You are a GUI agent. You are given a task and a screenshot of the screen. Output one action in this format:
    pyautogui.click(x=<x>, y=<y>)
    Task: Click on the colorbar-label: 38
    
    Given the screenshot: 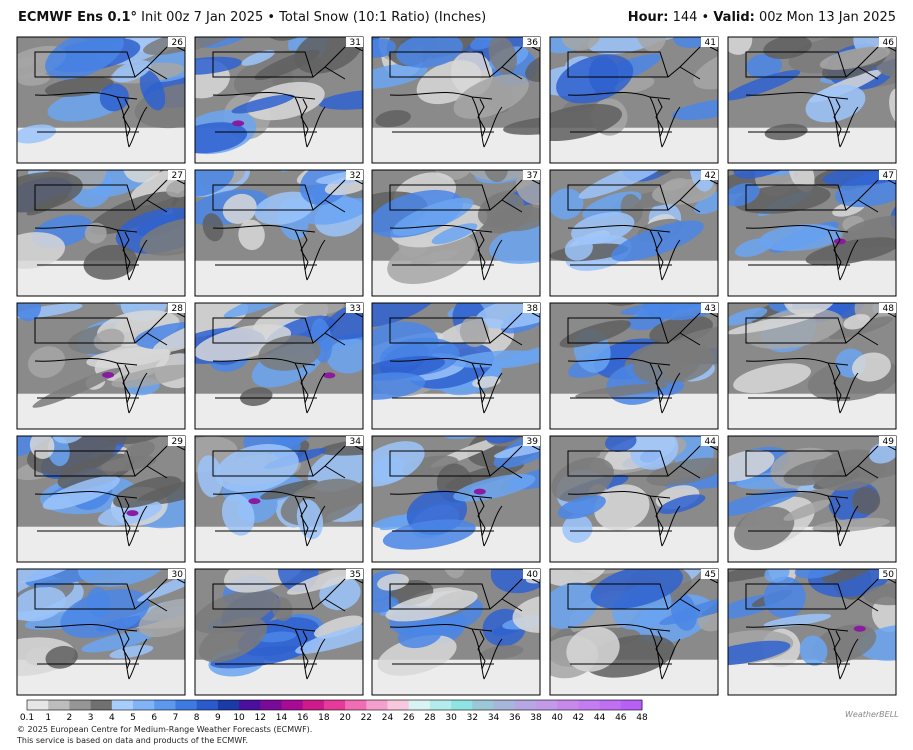 What is the action you would take?
    pyautogui.click(x=536, y=718)
    